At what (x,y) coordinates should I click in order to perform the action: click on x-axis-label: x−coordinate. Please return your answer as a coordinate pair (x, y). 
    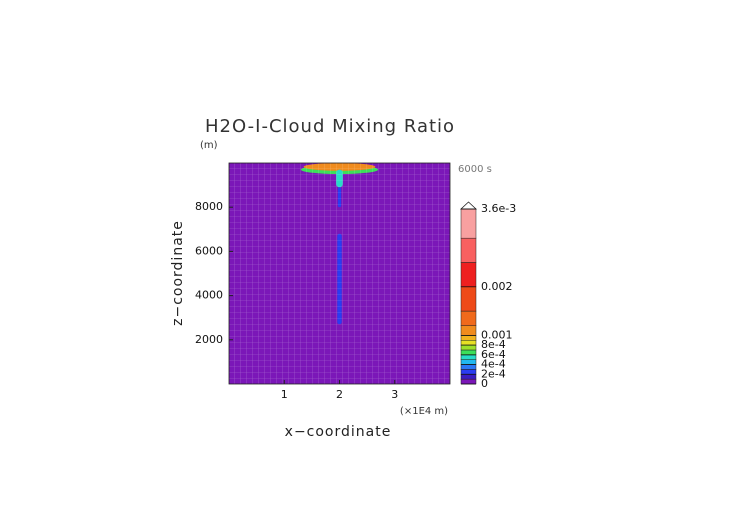
    Looking at the image, I should click on (338, 432).